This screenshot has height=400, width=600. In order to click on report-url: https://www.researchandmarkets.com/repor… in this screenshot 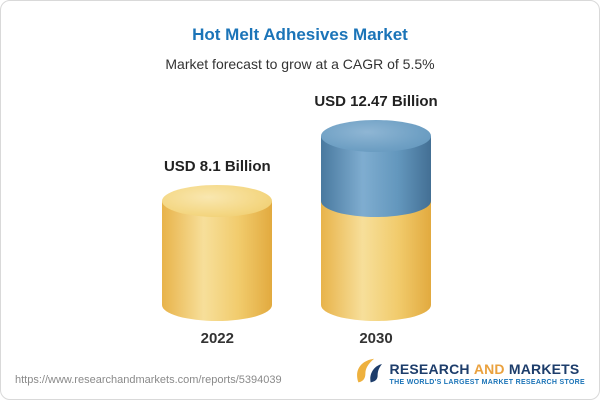, I will do `click(148, 380)`.